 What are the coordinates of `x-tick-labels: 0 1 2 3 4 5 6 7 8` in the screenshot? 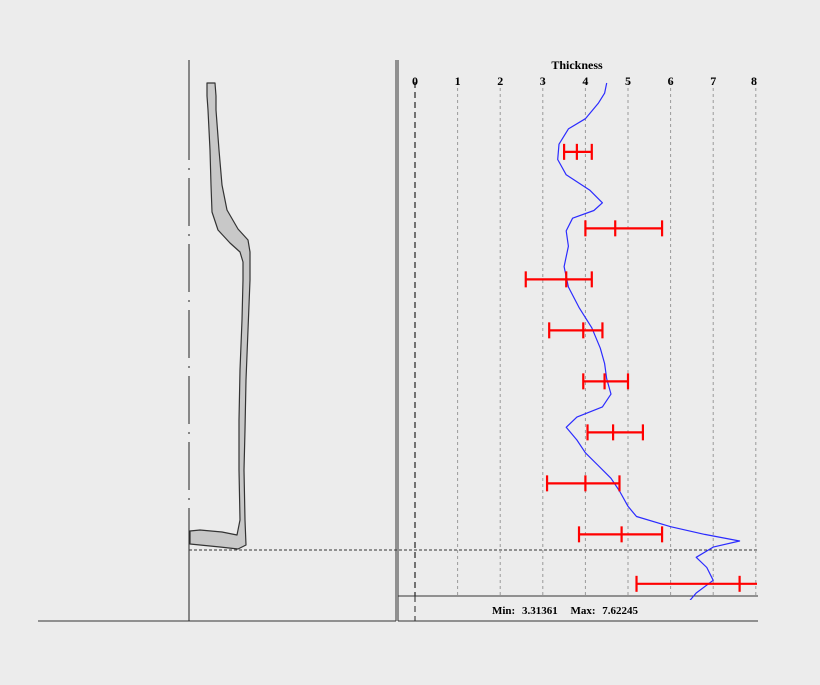 It's located at (584, 81).